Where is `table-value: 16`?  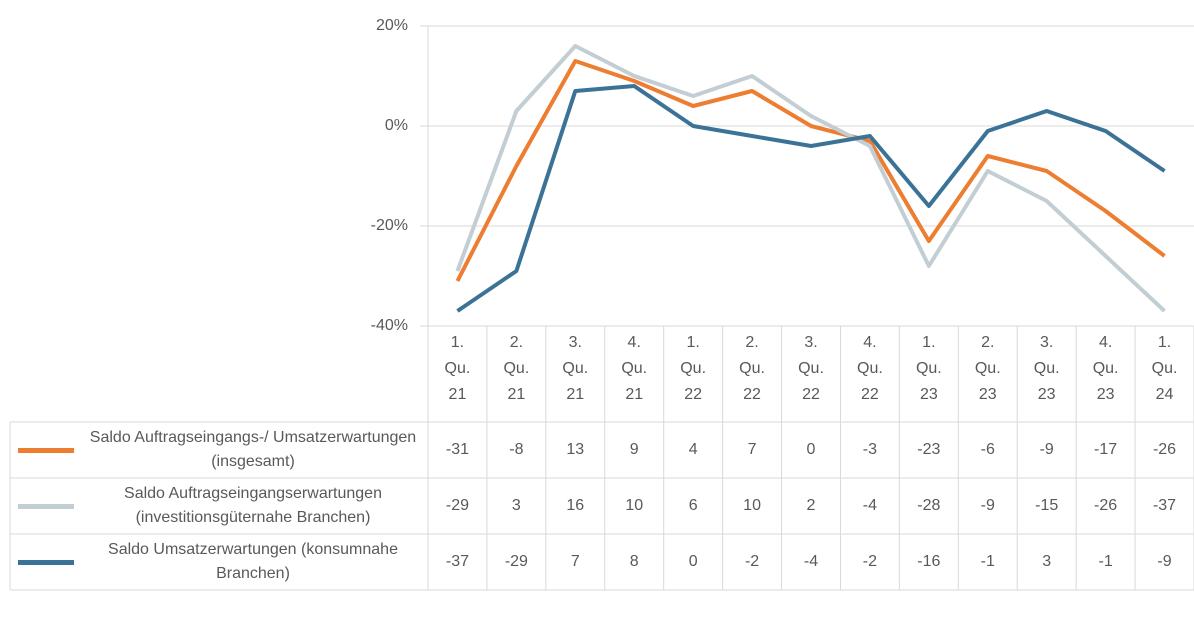
table-value: 16 is located at coordinates (575, 505).